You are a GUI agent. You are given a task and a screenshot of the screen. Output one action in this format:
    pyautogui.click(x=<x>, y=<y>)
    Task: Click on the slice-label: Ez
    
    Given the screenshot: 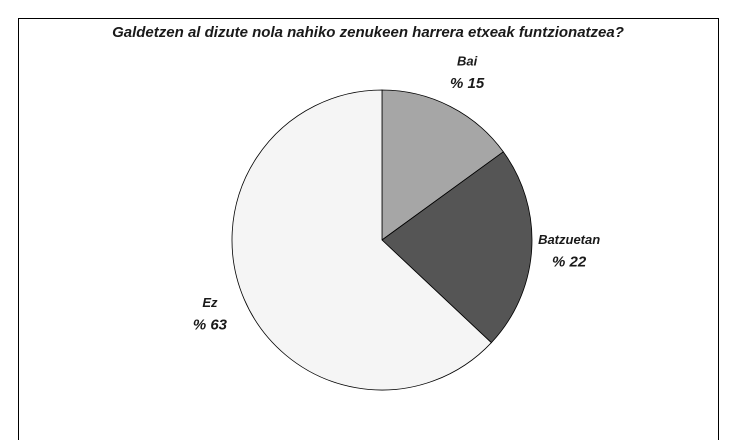 What is the action you would take?
    pyautogui.click(x=210, y=302)
    